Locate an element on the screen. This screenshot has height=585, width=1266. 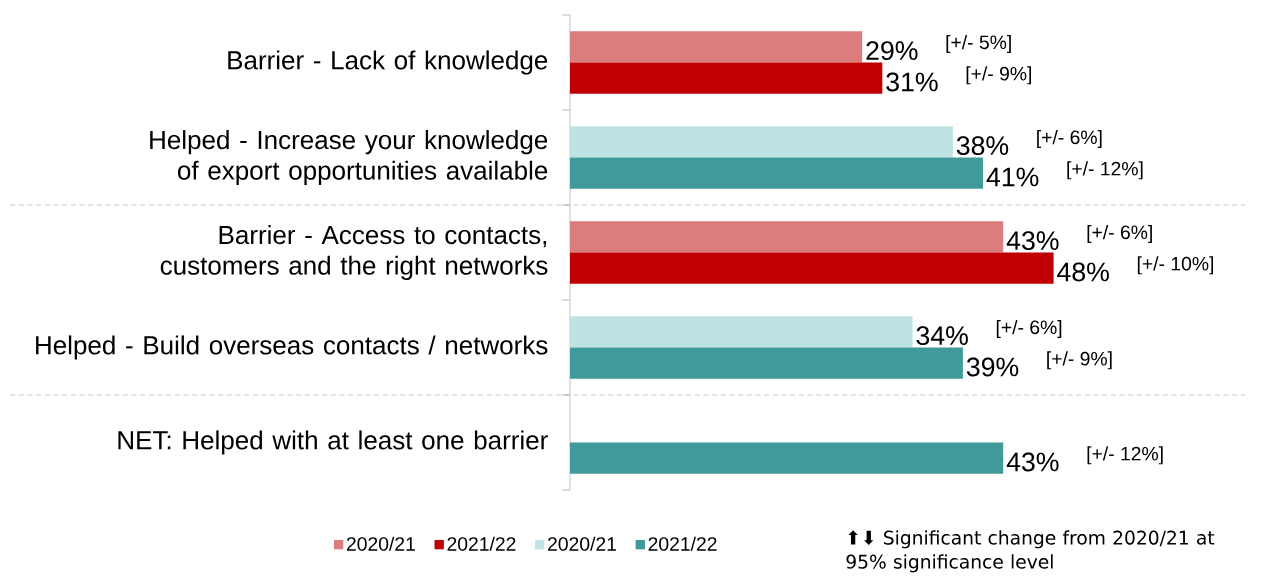
data-label: 29% is located at coordinates (892, 51).